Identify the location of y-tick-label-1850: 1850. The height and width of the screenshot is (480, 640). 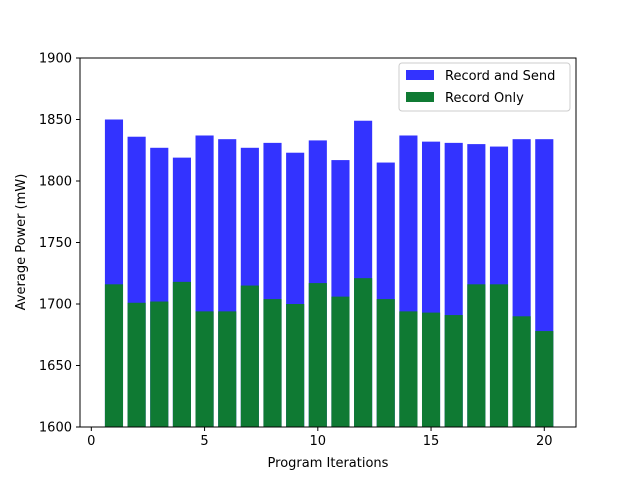
(55, 120).